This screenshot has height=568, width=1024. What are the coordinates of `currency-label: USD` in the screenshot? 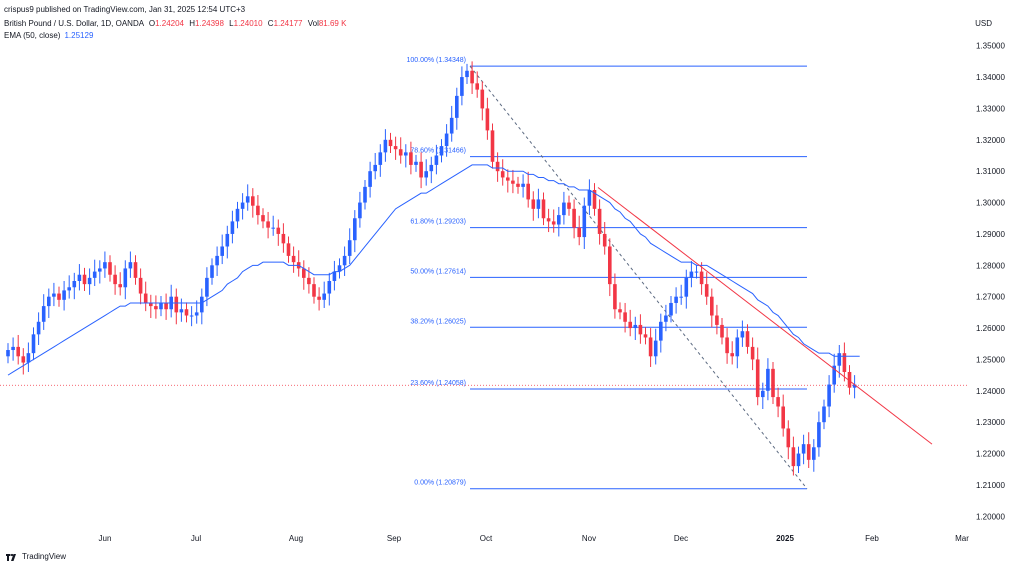 It's located at (983, 23).